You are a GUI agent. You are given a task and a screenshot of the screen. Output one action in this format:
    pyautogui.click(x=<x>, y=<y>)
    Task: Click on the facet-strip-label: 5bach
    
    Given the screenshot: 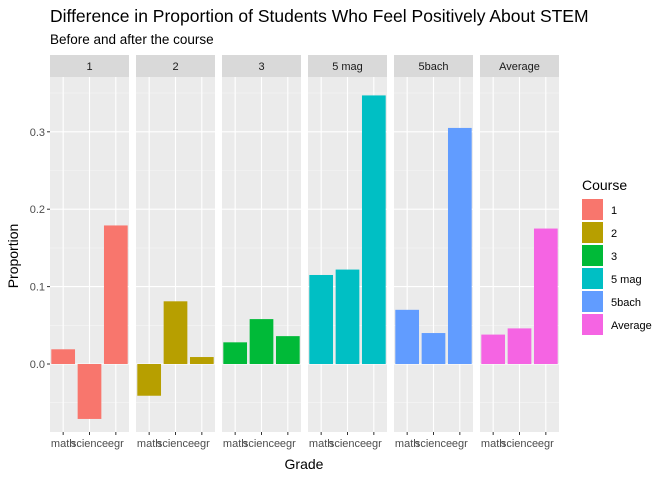 What is the action you would take?
    pyautogui.click(x=434, y=67)
    